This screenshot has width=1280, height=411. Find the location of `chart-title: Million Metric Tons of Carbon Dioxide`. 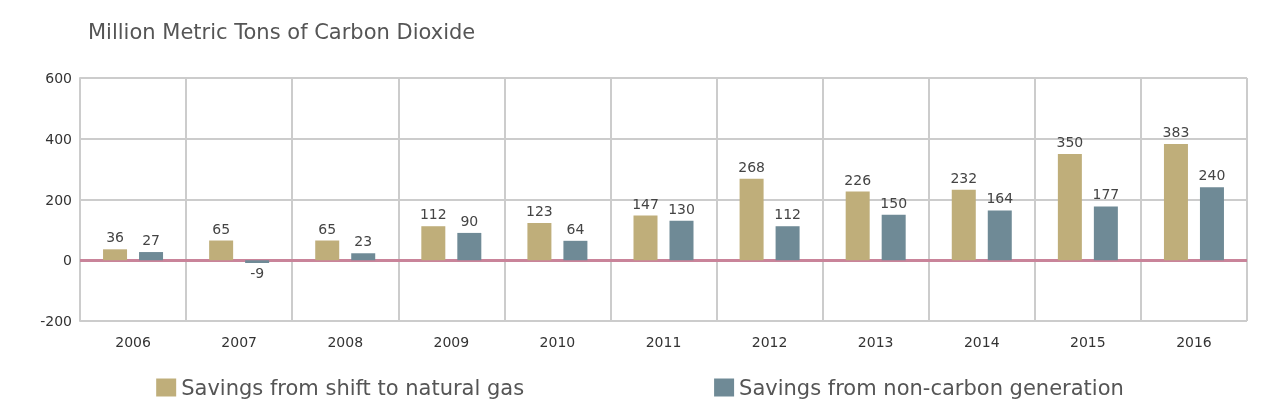

chart-title: Million Metric Tons of Carbon Dioxide is located at coordinates (282, 31).